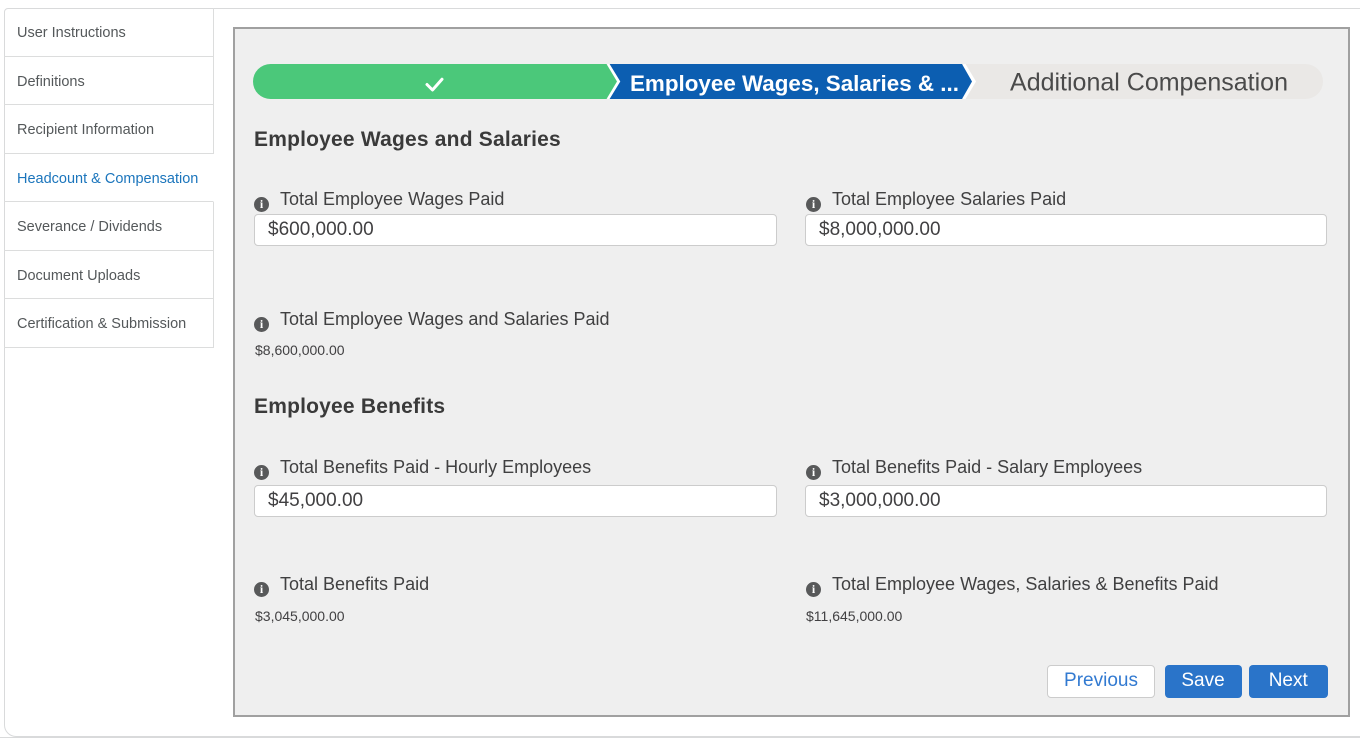  Describe the element at coordinates (1149, 83) in the screenshot. I see `svg-text: Additional Compensation` at that location.